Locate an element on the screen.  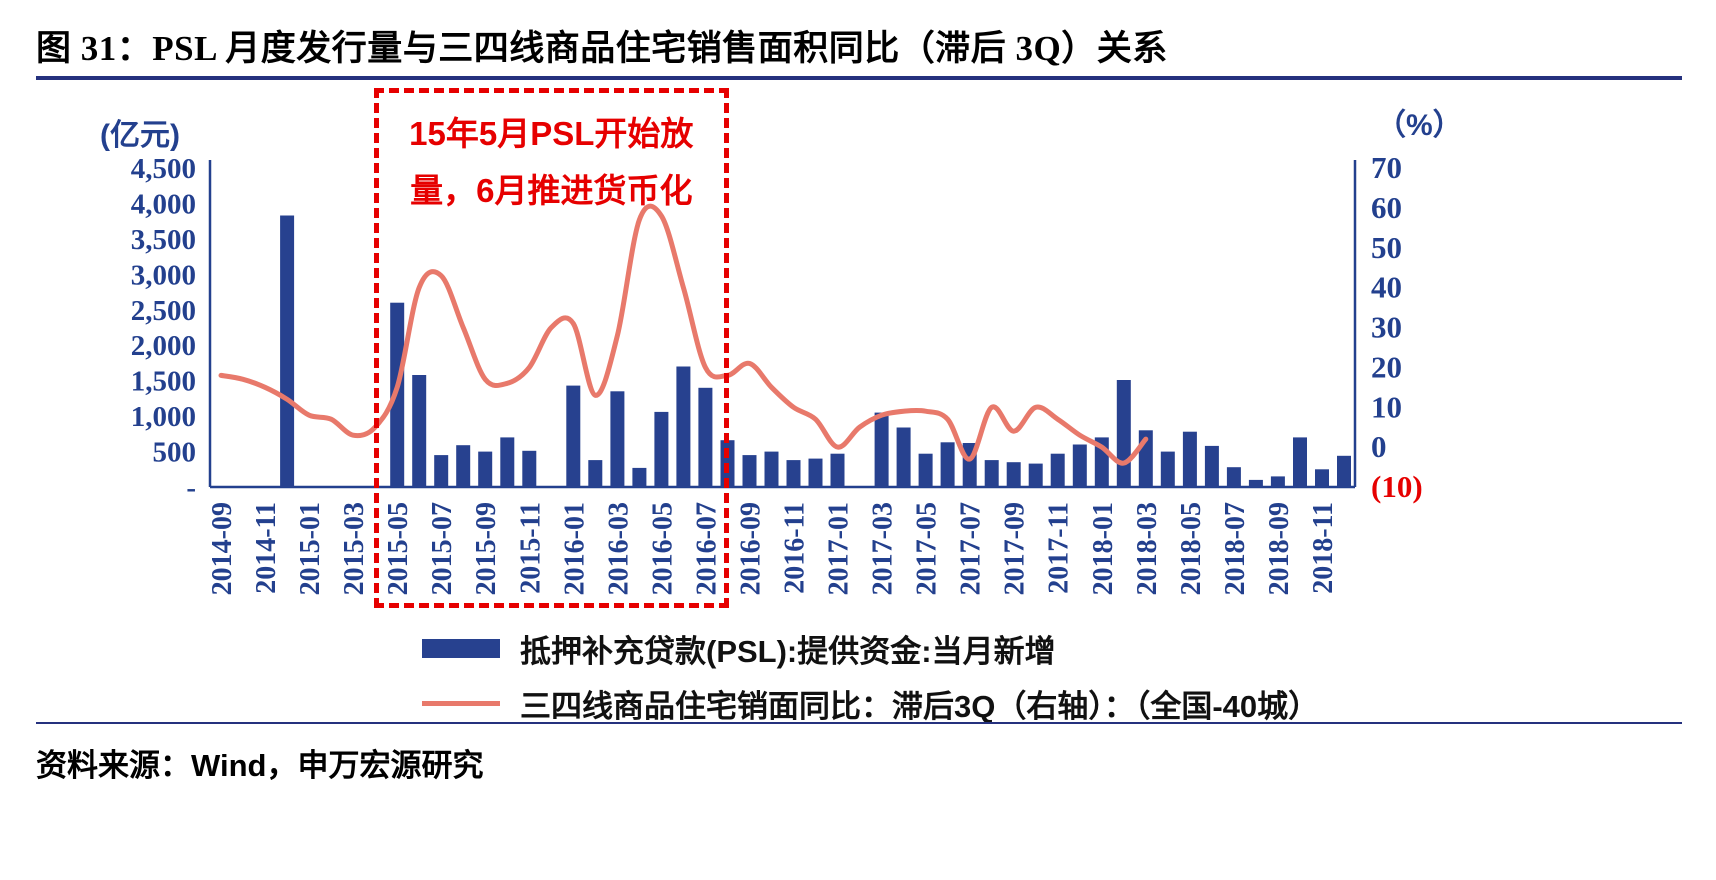
left-axis-tick-label: 4,000 is located at coordinates (163, 204).